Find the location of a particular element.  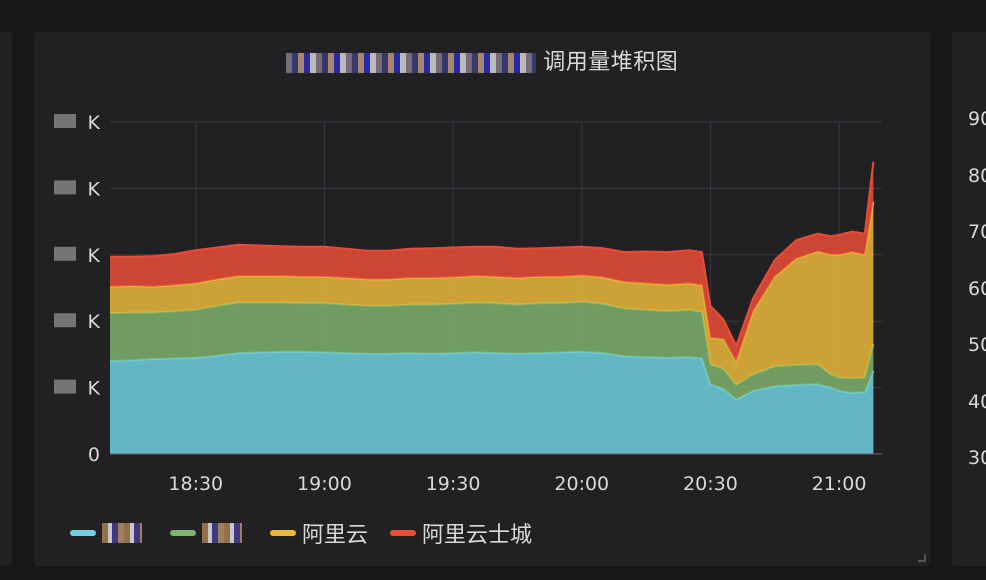

right-panel-y-tick: 40 is located at coordinates (977, 401).